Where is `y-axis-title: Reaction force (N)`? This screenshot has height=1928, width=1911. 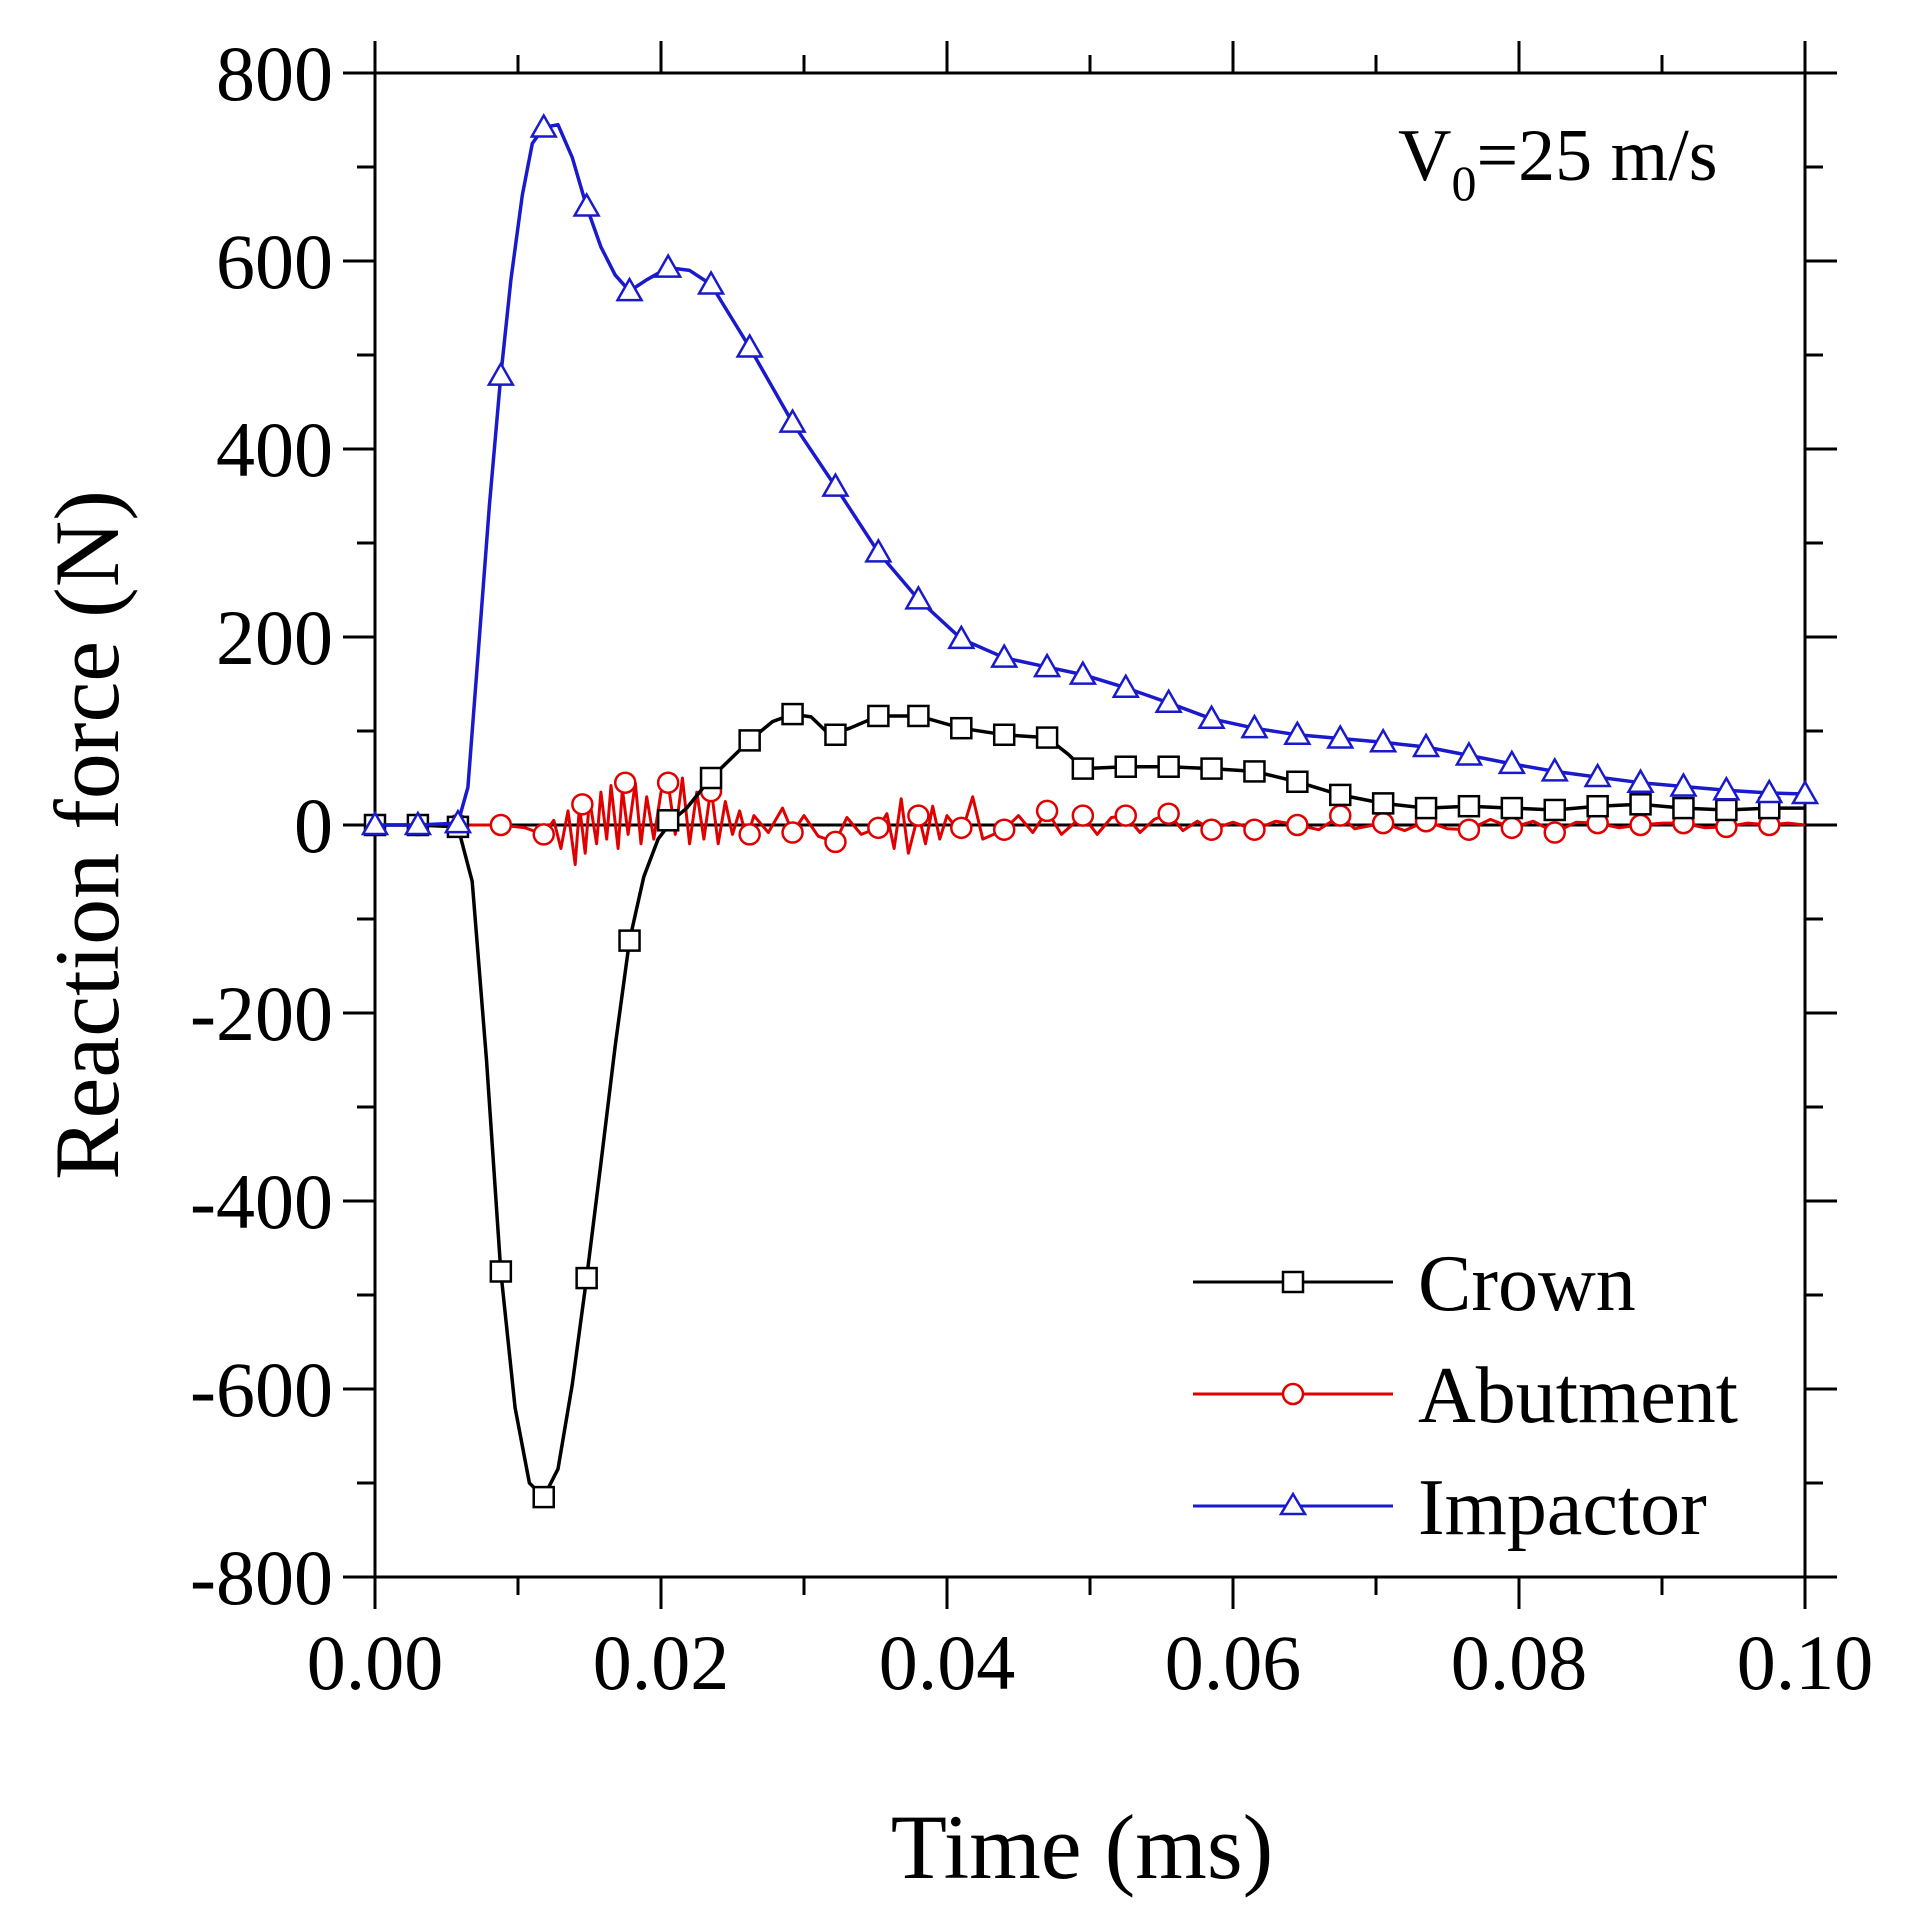 y-axis-title: Reaction force (N) is located at coordinates (87, 835).